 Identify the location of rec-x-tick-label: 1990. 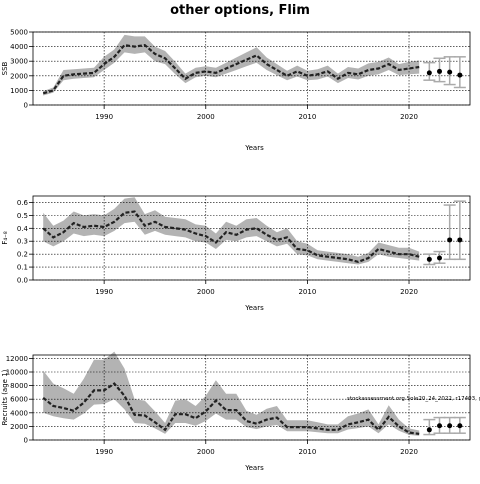
(104, 452).